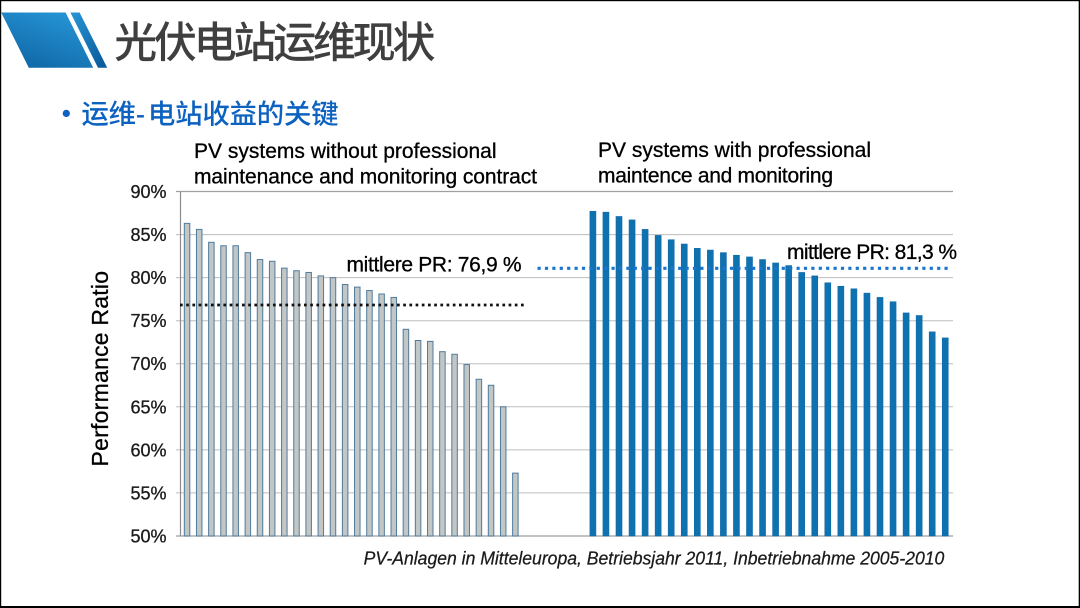 The image size is (1080, 608). What do you see at coordinates (434, 265) in the screenshot?
I see `svg-text: mittlere PR: 76,9 %` at bounding box center [434, 265].